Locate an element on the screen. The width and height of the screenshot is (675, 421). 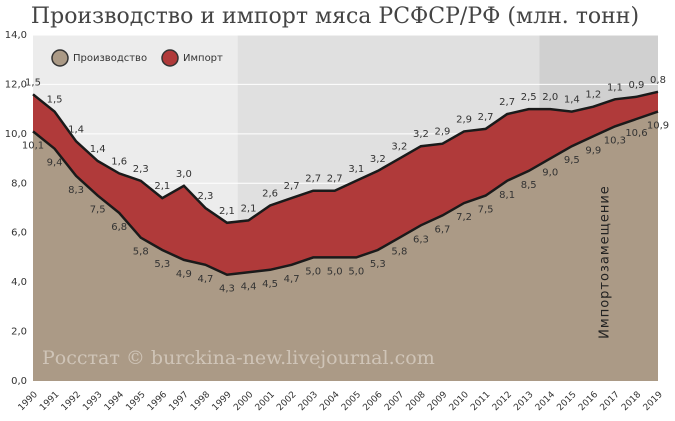
legend-label: Производство is located at coordinates (110, 58).